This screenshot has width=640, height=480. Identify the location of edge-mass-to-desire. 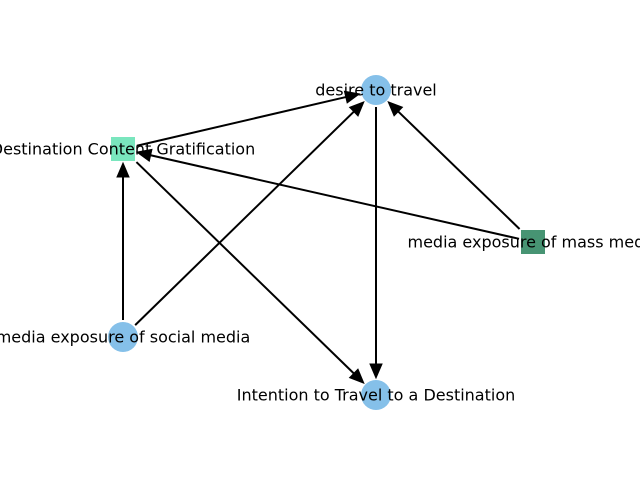
(454, 165).